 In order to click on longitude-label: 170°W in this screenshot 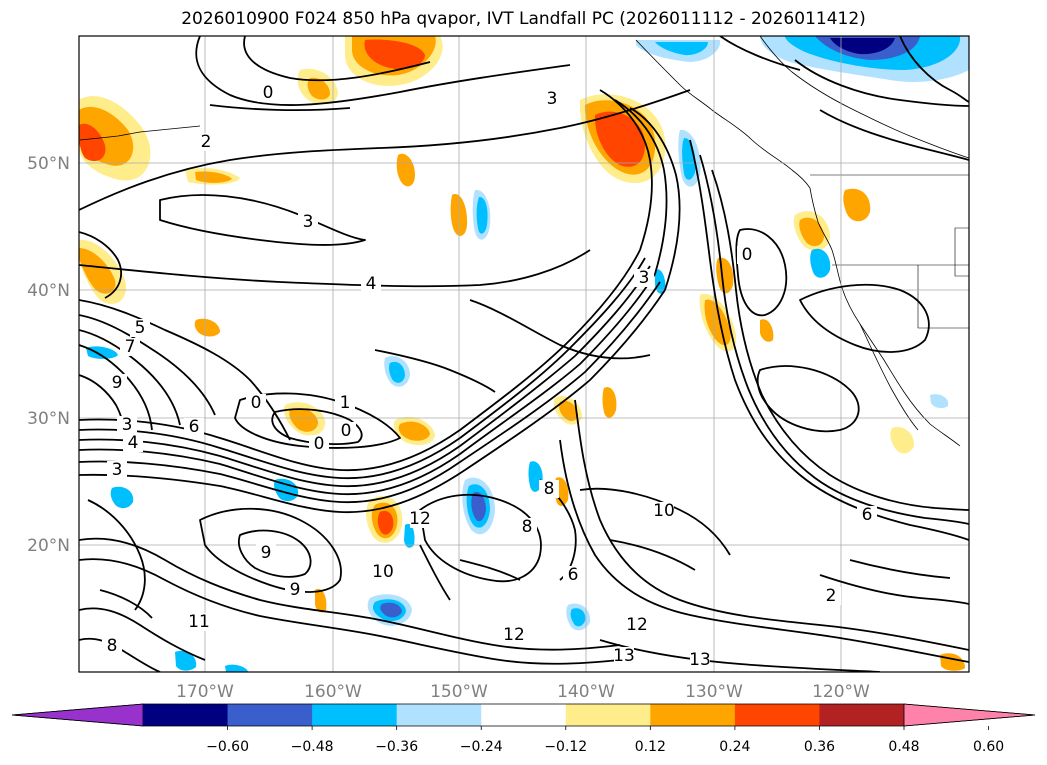, I will do `click(205, 692)`.